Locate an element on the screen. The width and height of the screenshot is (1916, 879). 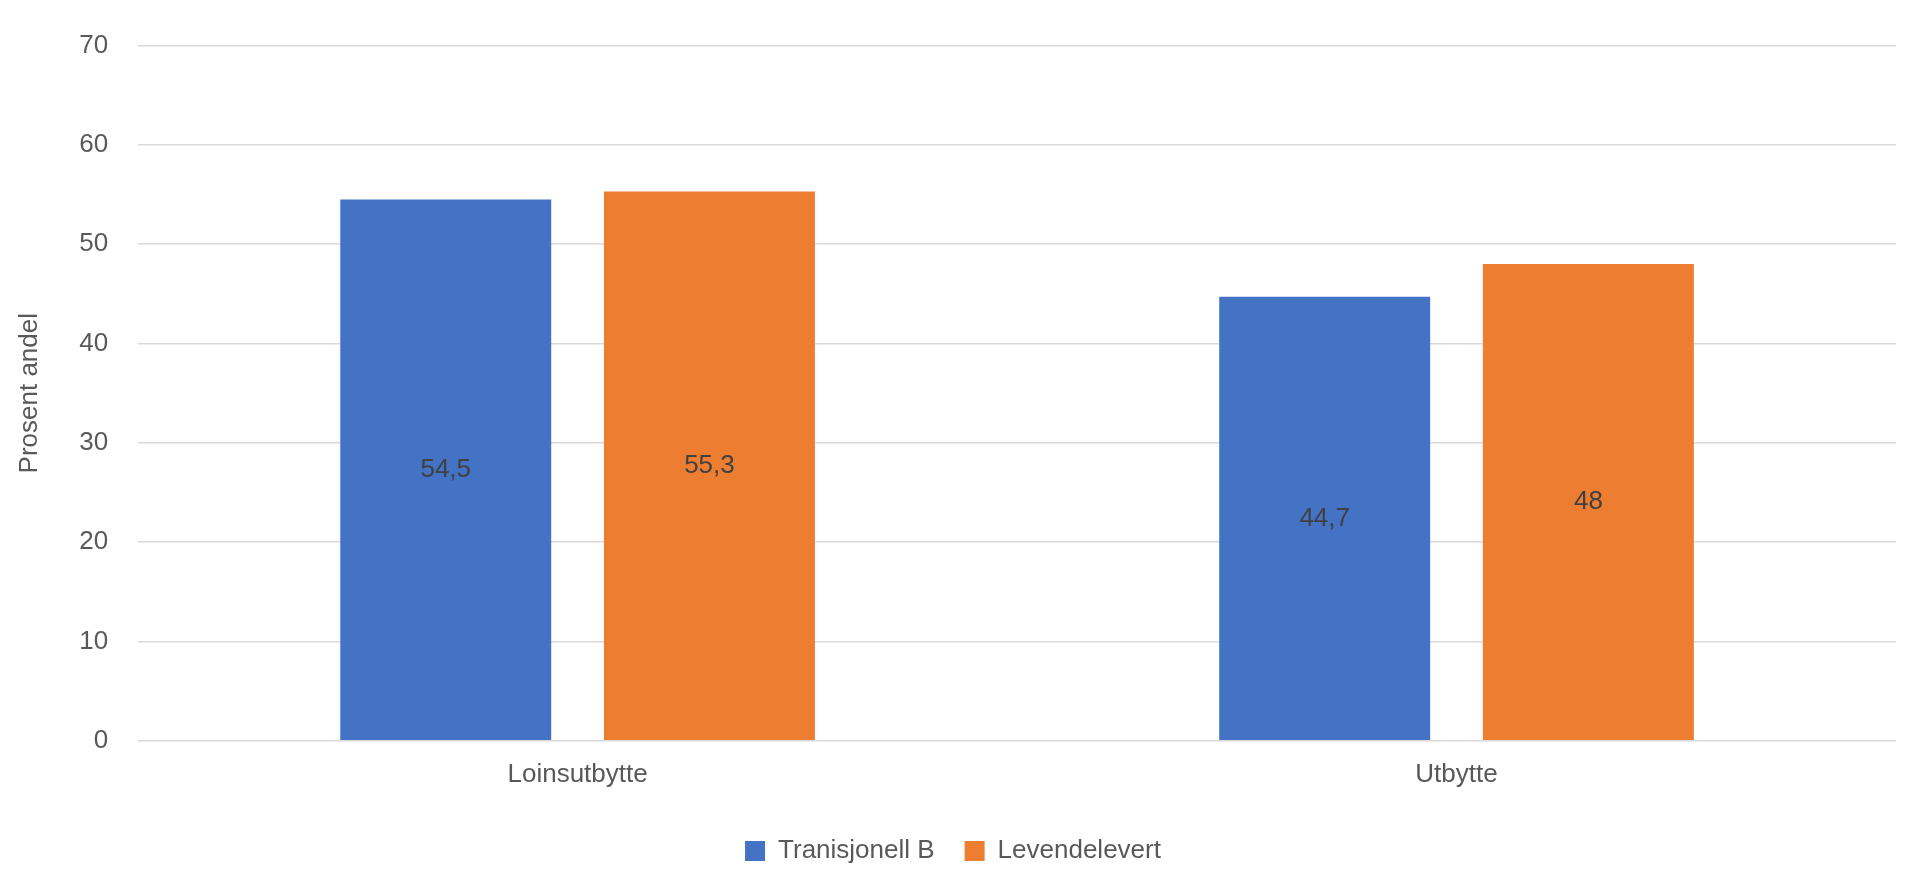
data-label: 55,3 is located at coordinates (709, 463).